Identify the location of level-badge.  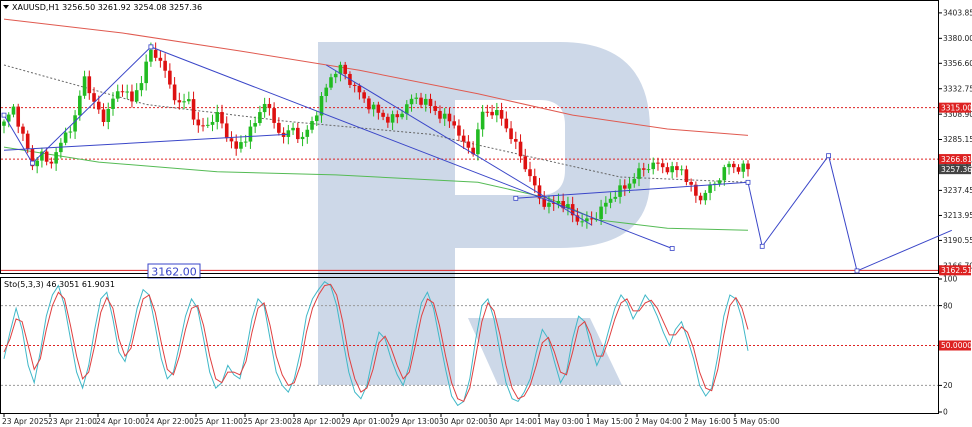
(955, 159).